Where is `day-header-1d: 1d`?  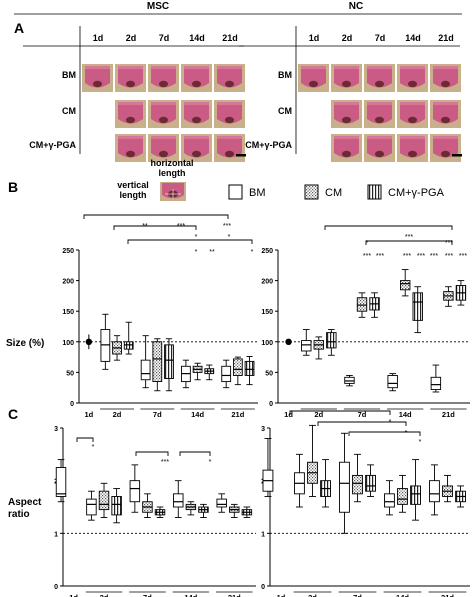 day-header-1d: 1d is located at coordinates (314, 38).